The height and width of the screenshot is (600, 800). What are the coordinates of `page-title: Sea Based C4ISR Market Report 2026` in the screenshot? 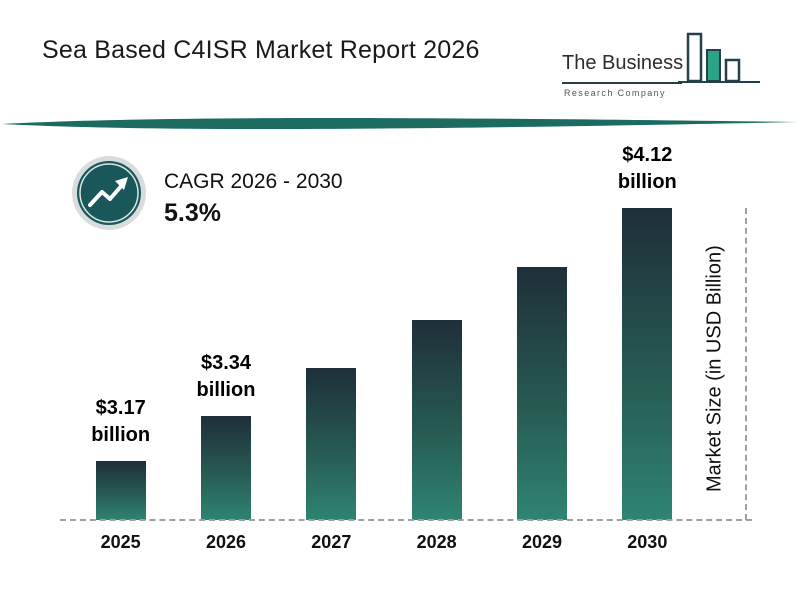 It's located at (261, 50).